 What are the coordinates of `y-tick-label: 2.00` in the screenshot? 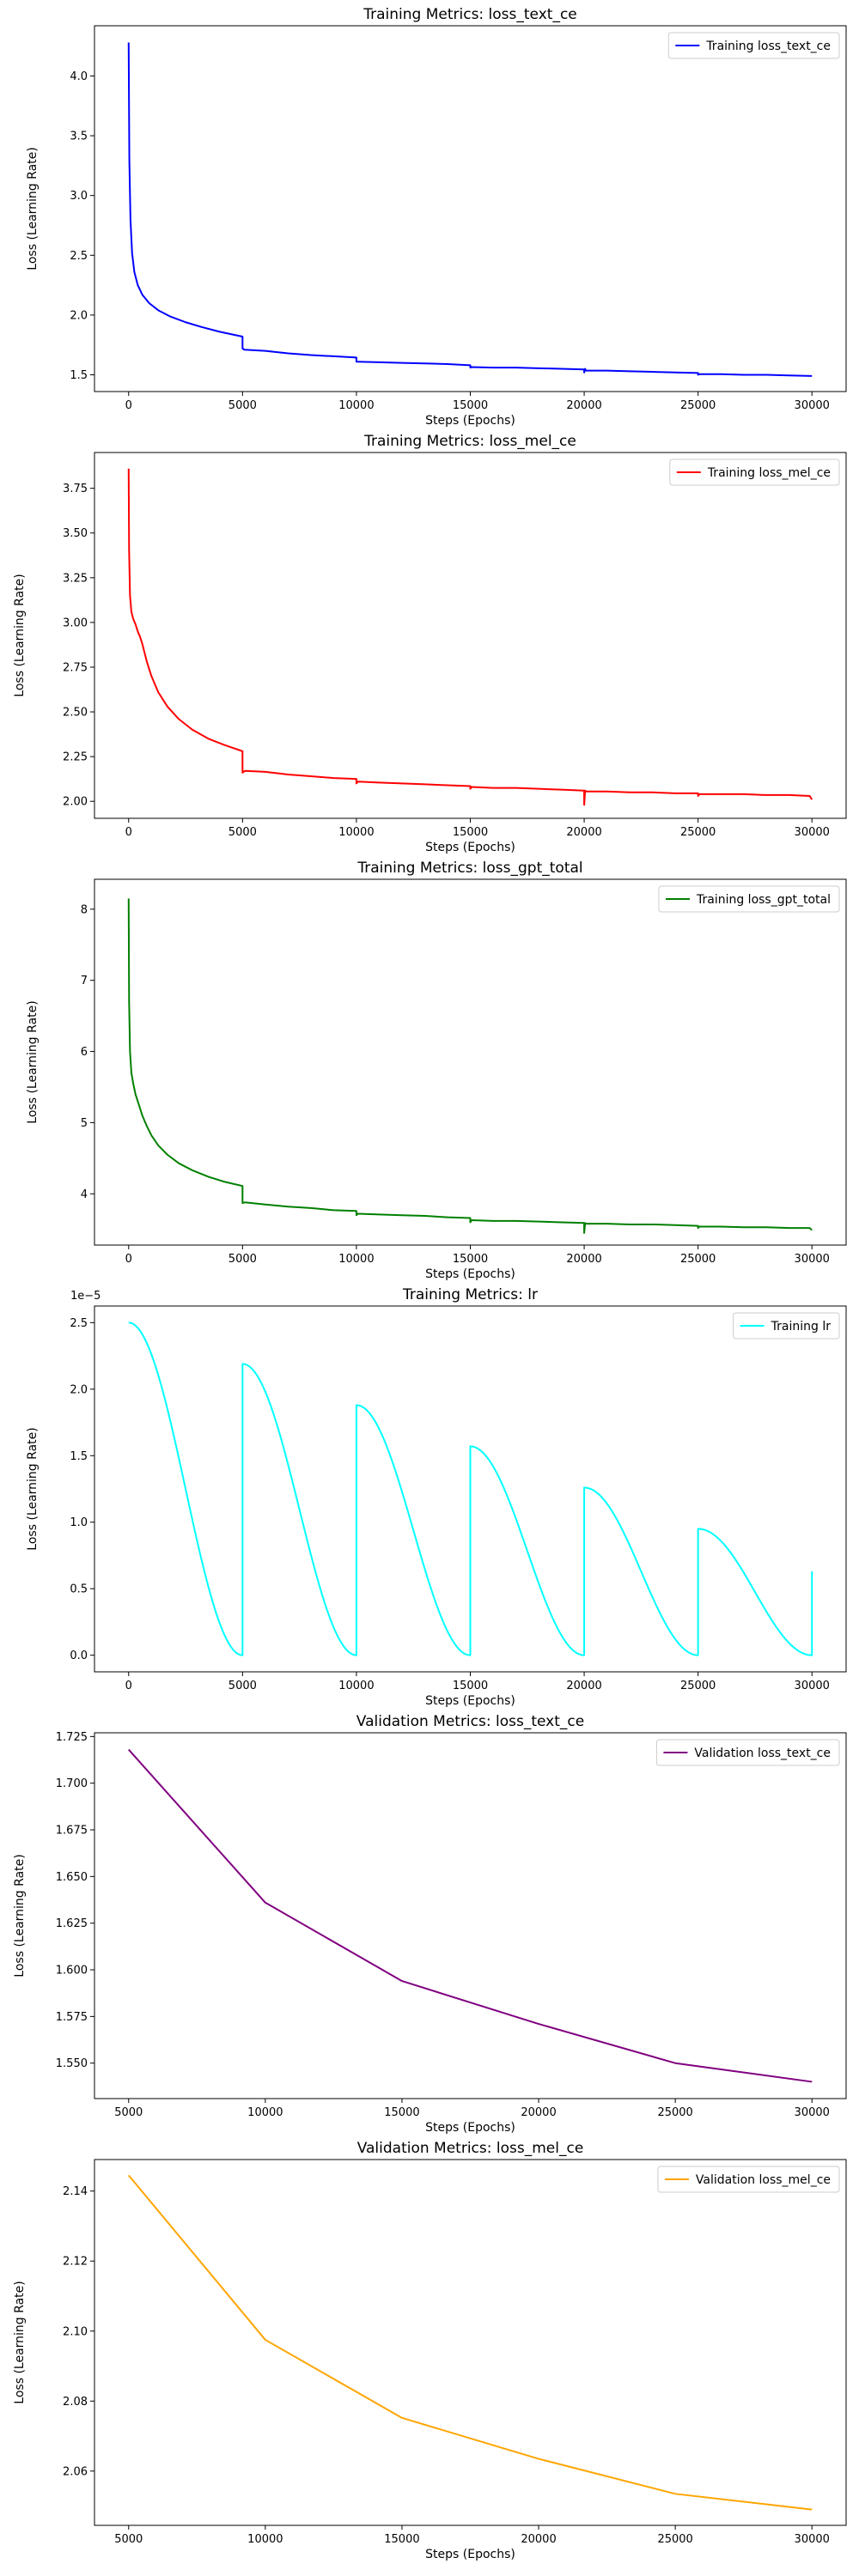 It's located at (75, 802).